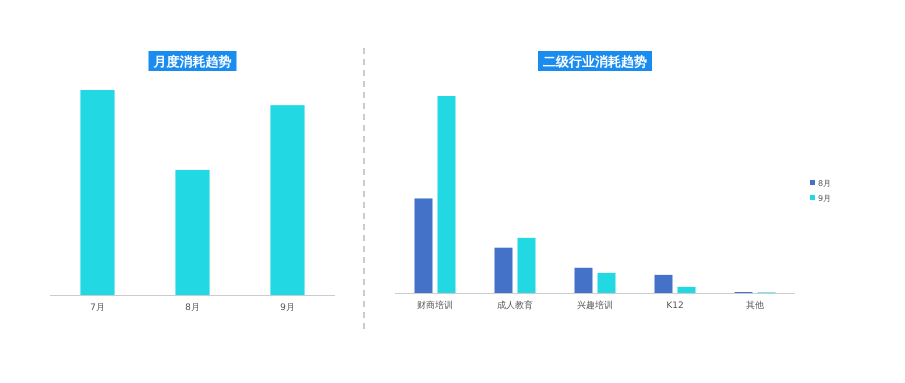 The height and width of the screenshot is (383, 905). What do you see at coordinates (435, 305) in the screenshot?
I see `x-tick-label: 财商培训` at bounding box center [435, 305].